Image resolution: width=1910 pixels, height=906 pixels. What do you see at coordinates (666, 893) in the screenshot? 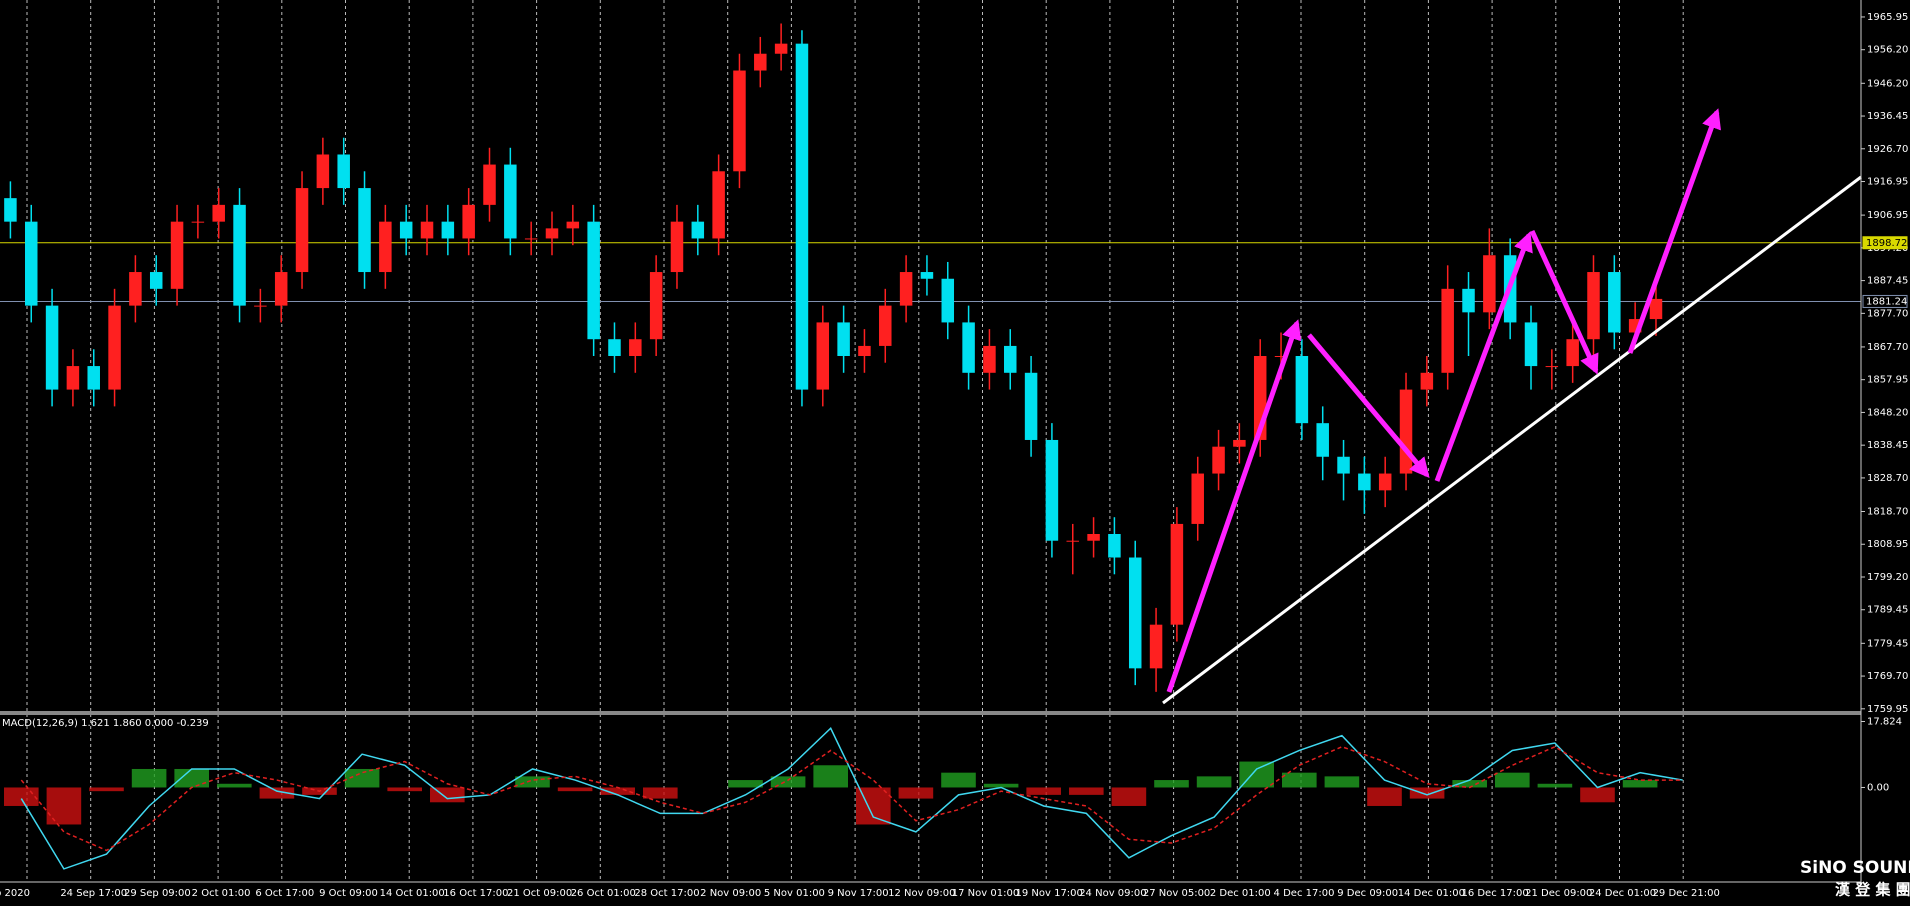
I see `x-tick-label: 28 Oct 17:00` at bounding box center [666, 893].